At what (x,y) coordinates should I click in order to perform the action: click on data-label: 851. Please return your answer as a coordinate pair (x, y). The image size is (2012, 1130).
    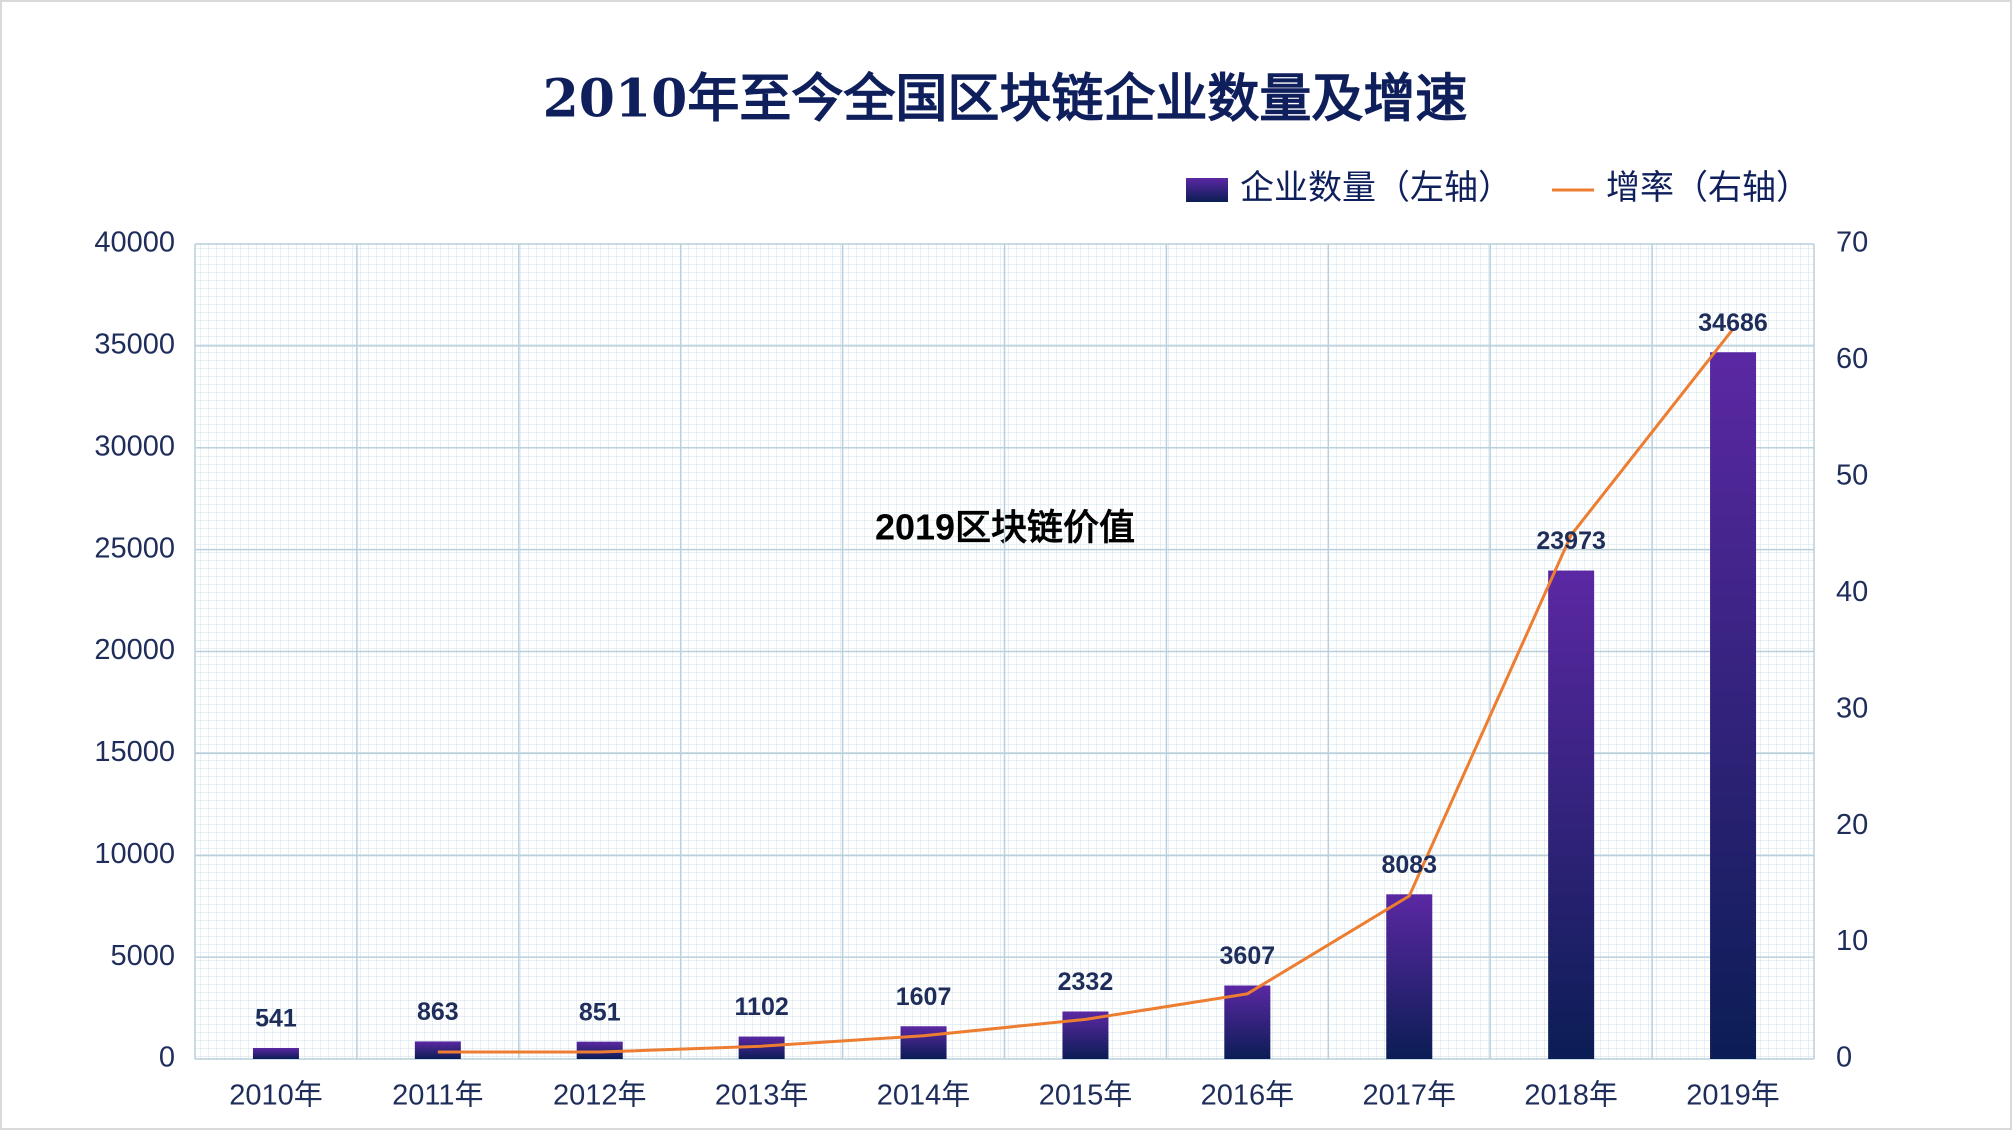
    Looking at the image, I should click on (600, 1012).